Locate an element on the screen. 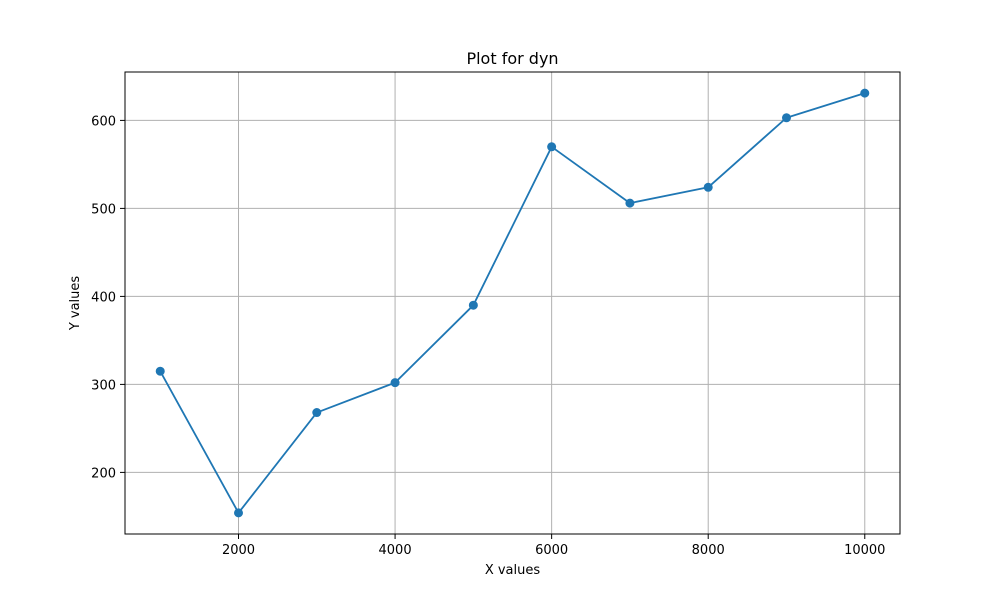 The image size is (1000, 600). x-tick-label: 2000 is located at coordinates (238, 550).